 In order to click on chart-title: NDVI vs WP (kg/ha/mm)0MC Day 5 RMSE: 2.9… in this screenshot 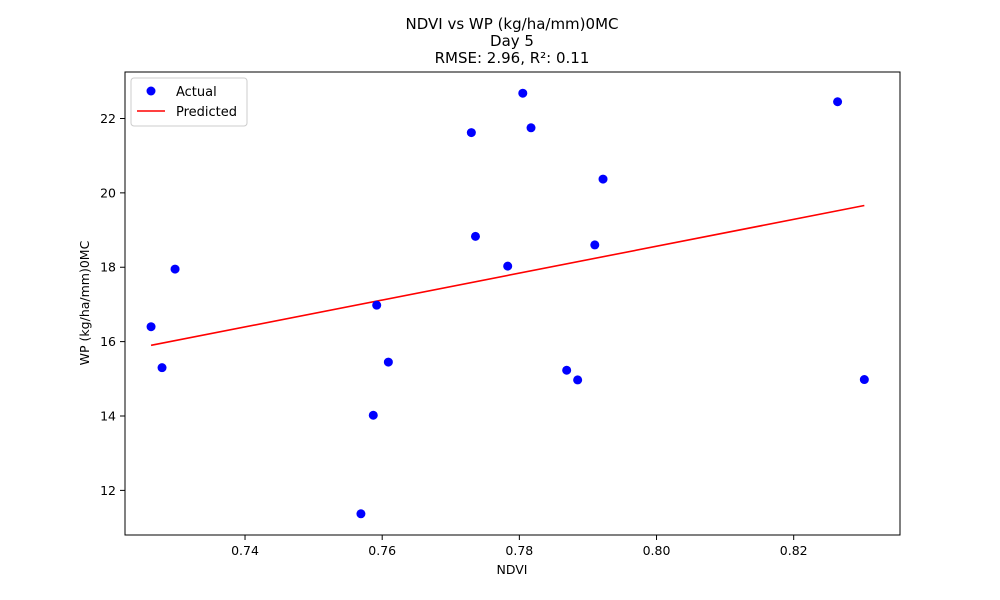, I will do `click(512, 41)`.